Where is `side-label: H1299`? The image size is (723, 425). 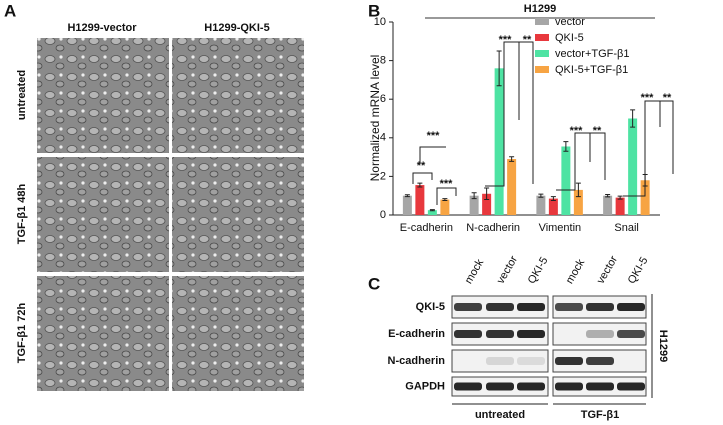
side-label: H1299 is located at coordinates (663, 346).